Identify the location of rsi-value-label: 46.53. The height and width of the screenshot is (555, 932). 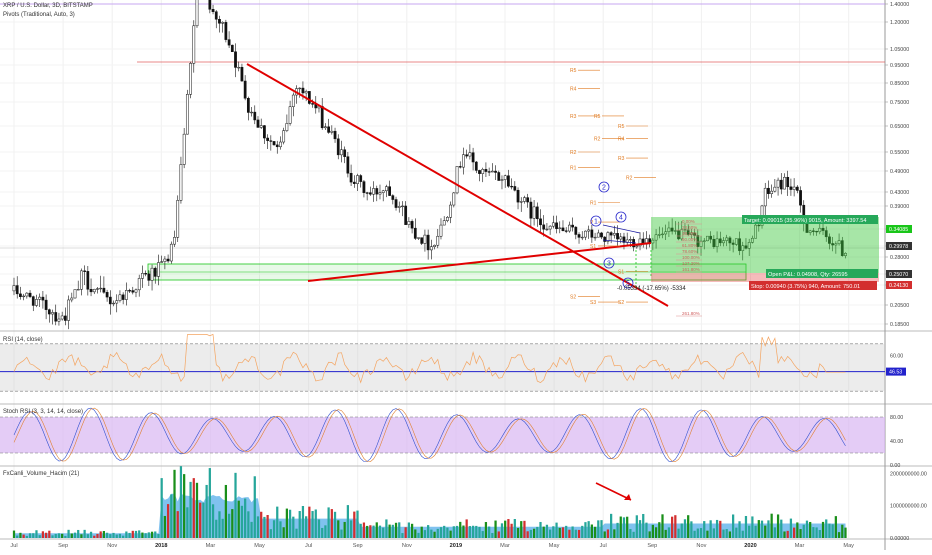
(895, 373).